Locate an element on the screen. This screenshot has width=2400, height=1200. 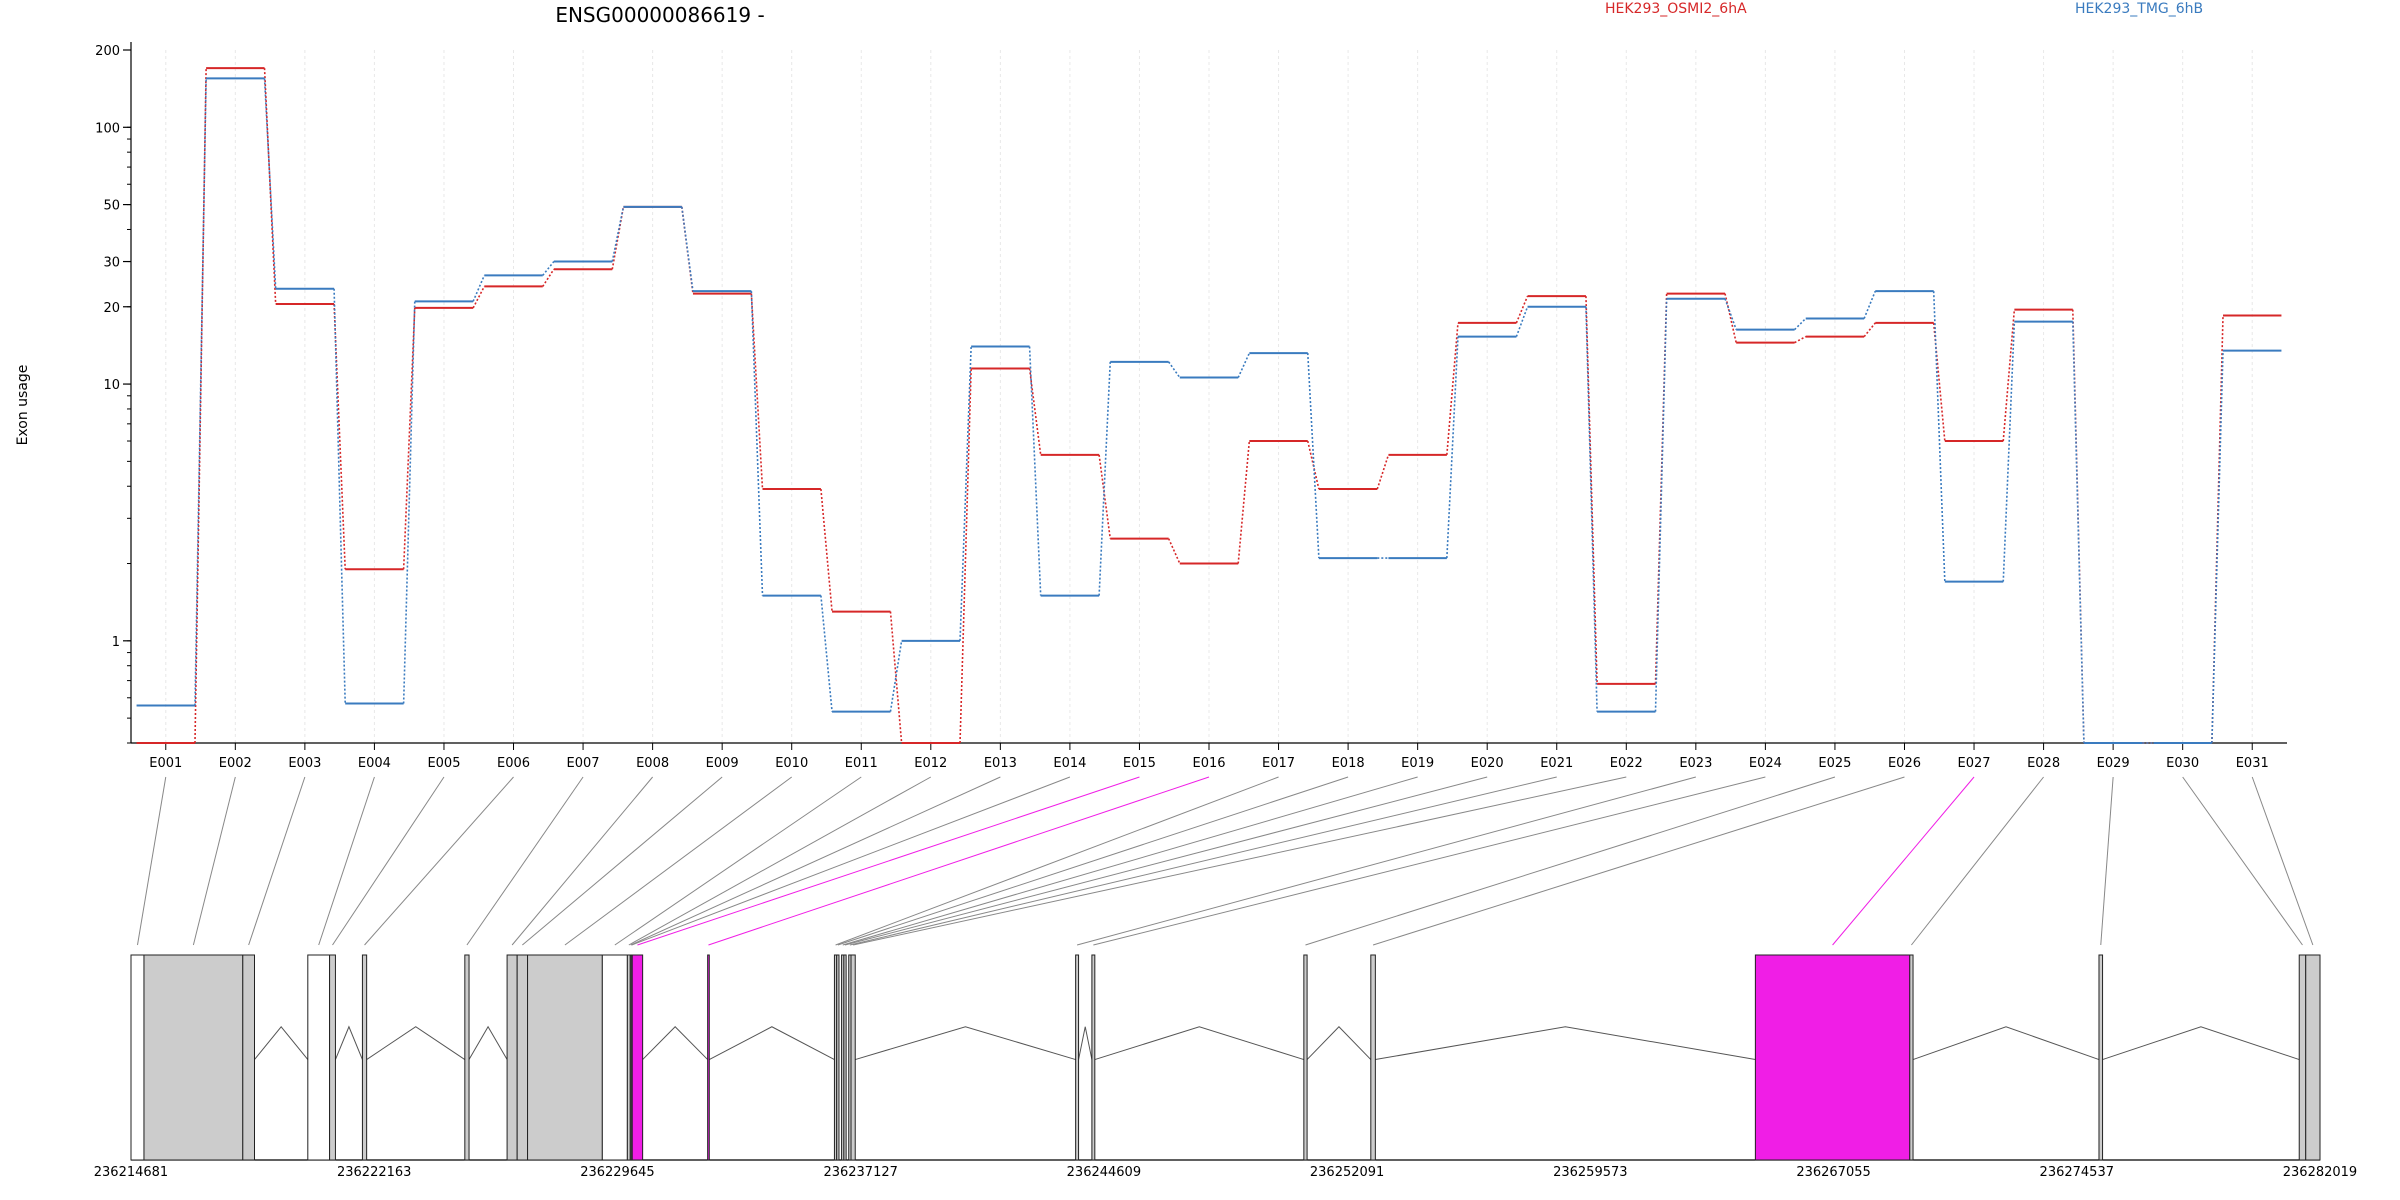
exon-connector-E022 is located at coordinates (1240, 861).